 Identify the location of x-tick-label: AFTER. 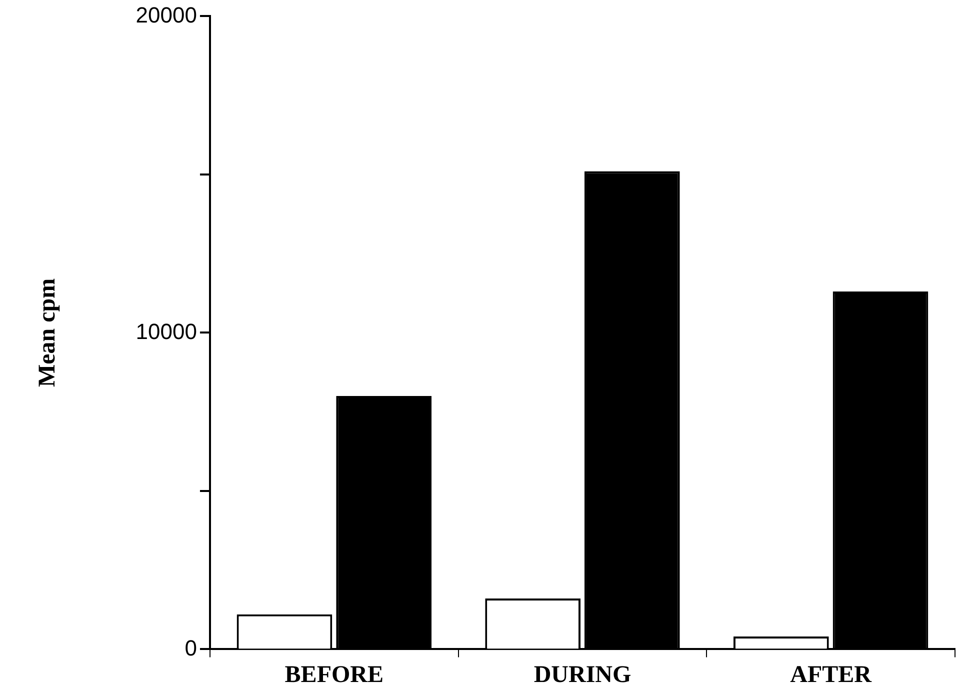
(831, 675).